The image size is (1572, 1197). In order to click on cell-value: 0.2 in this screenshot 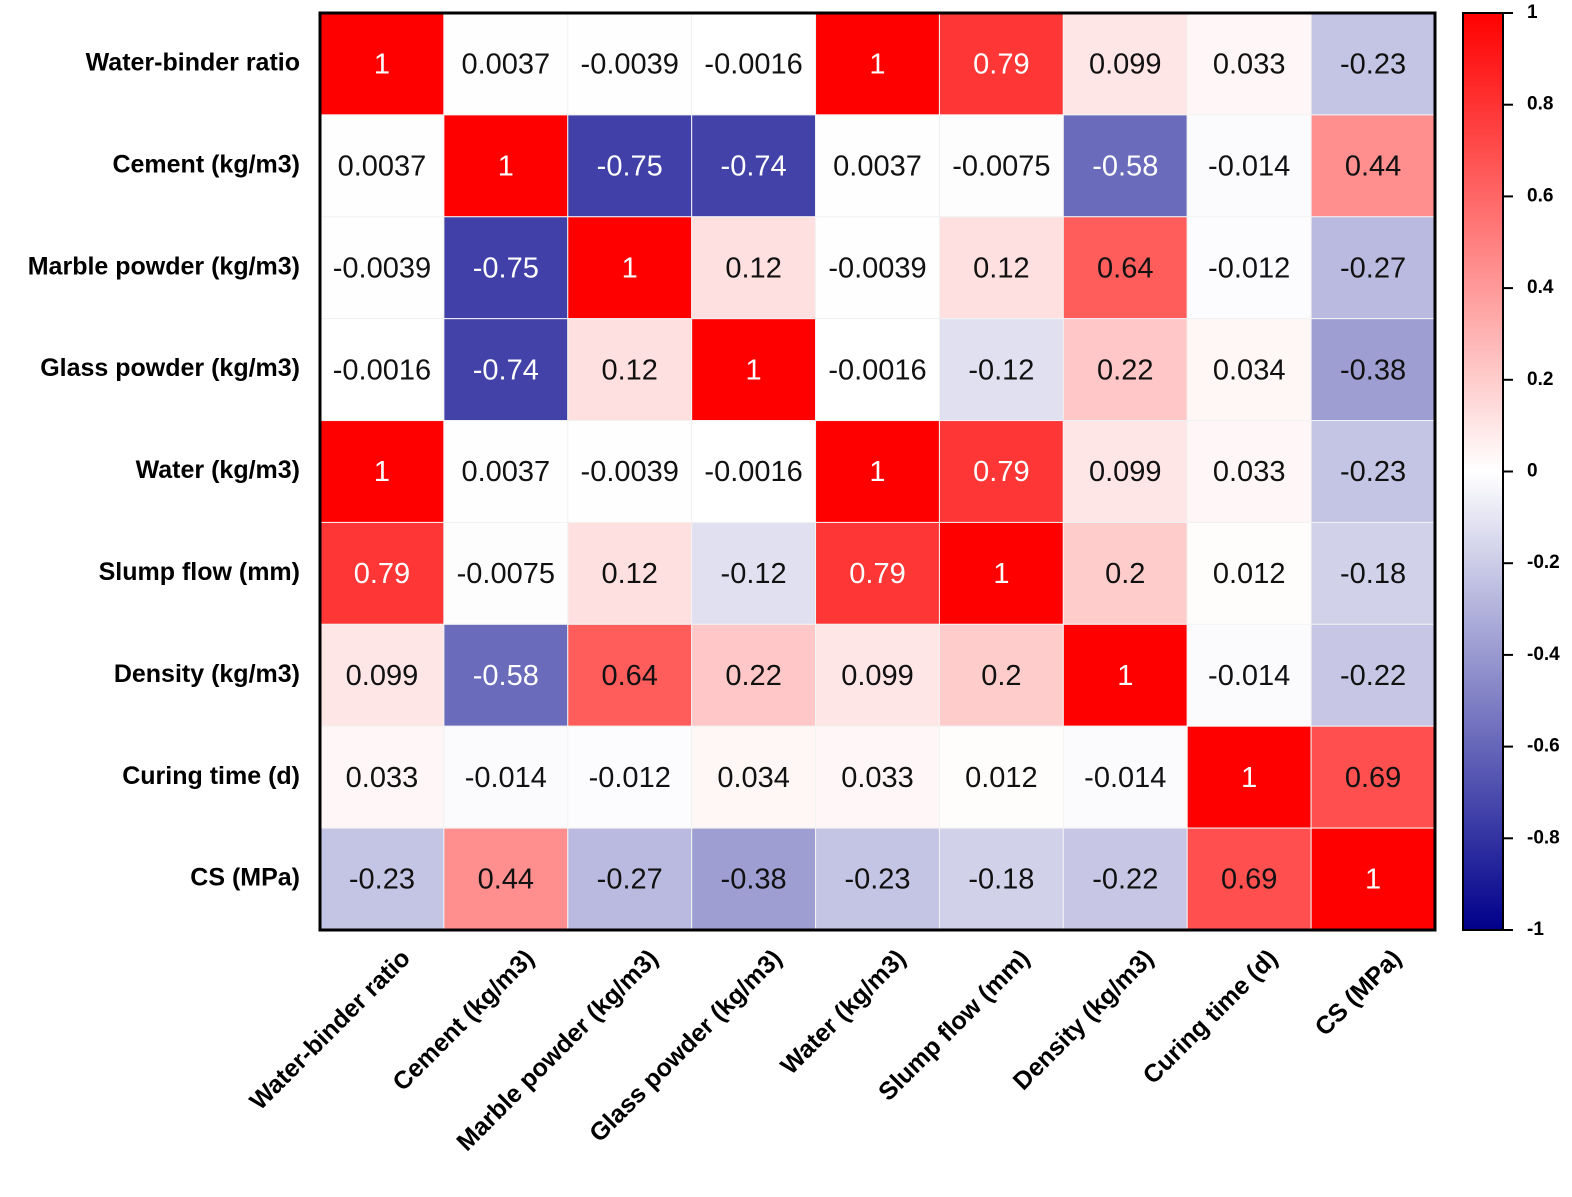, I will do `click(1125, 574)`.